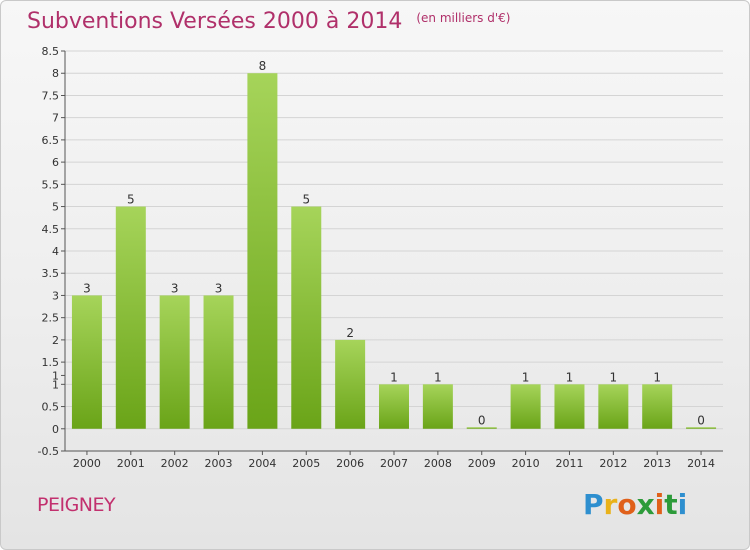 This screenshot has height=550, width=750. What do you see at coordinates (350, 333) in the screenshot?
I see `data-label: 2` at bounding box center [350, 333].